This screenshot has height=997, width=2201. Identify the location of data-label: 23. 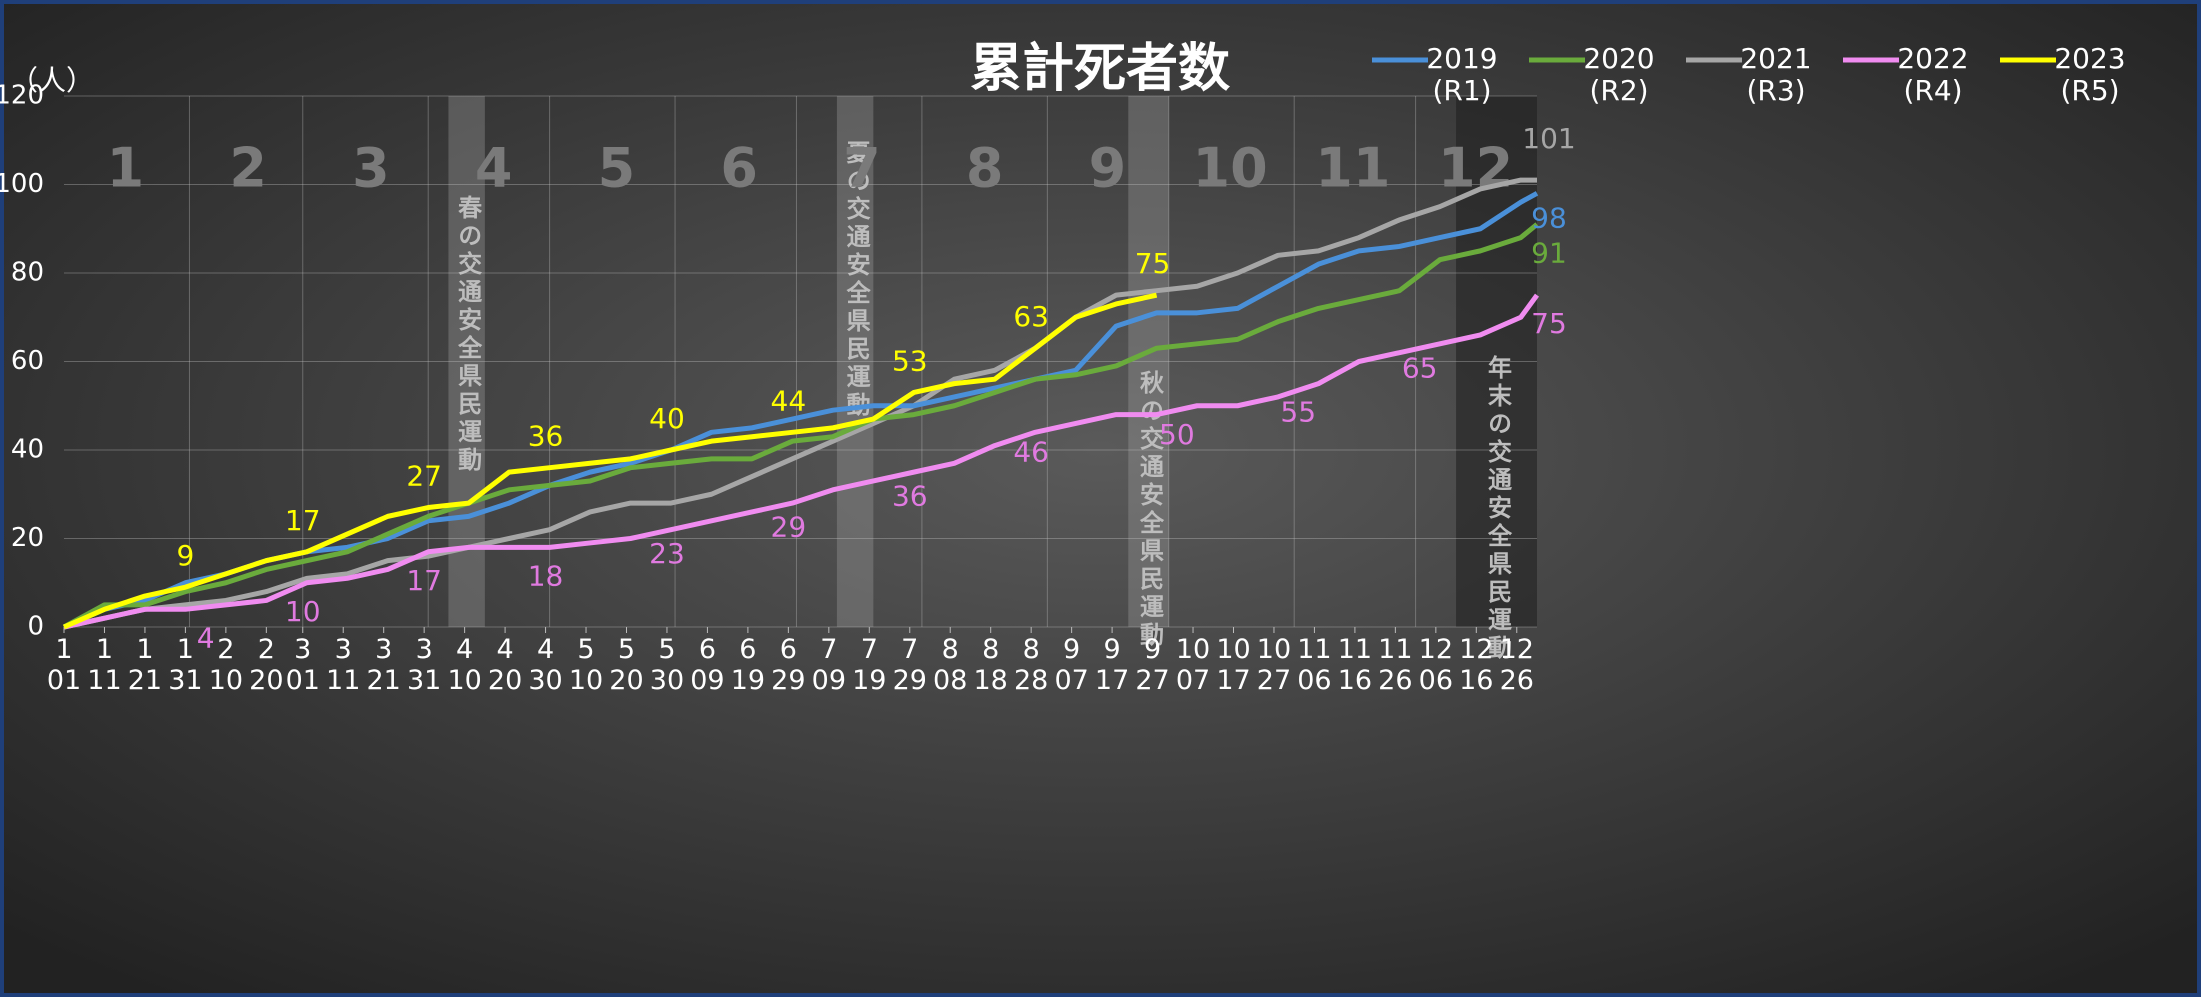
(667, 553).